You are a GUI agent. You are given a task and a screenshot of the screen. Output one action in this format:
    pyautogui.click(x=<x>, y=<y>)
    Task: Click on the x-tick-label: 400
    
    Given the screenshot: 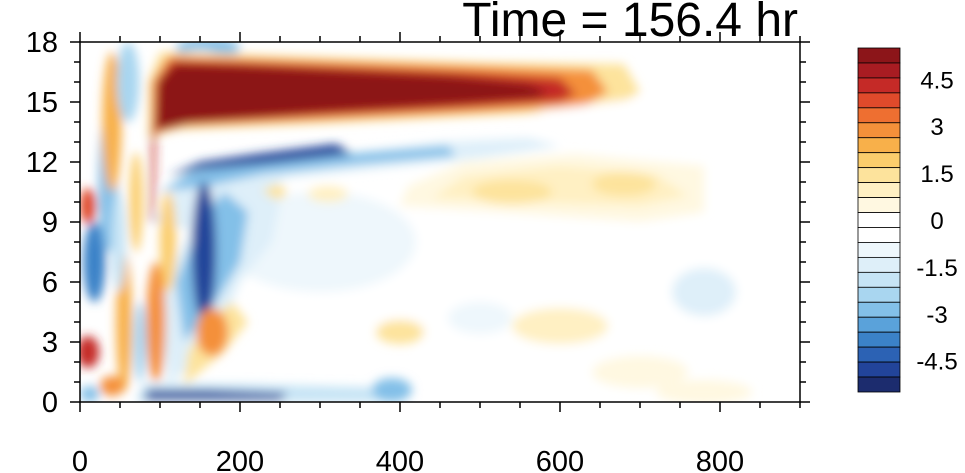 What is the action you would take?
    pyautogui.click(x=400, y=459)
    